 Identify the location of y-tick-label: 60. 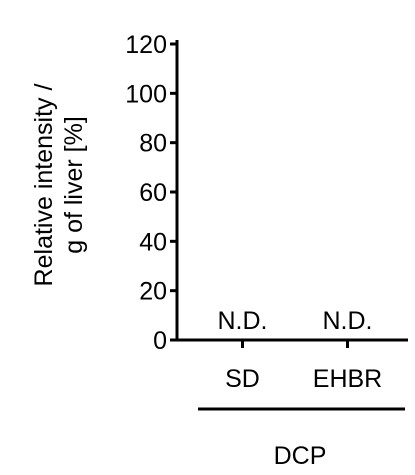
(153, 193).